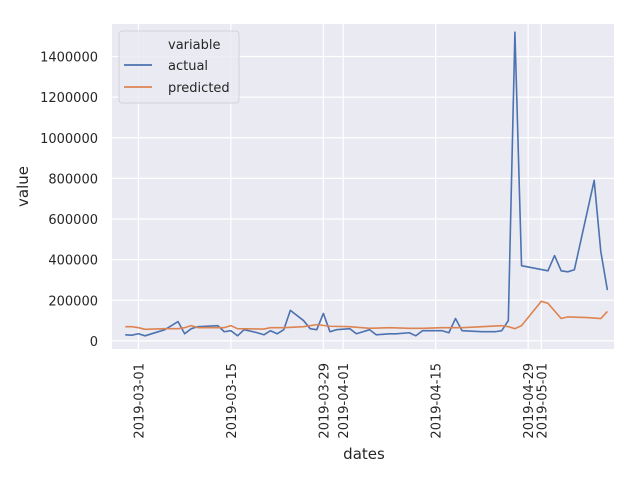 Image resolution: width=640 pixels, height=480 pixels. Describe the element at coordinates (542, 401) in the screenshot. I see `x-tick-label: 2019-05-01` at that location.